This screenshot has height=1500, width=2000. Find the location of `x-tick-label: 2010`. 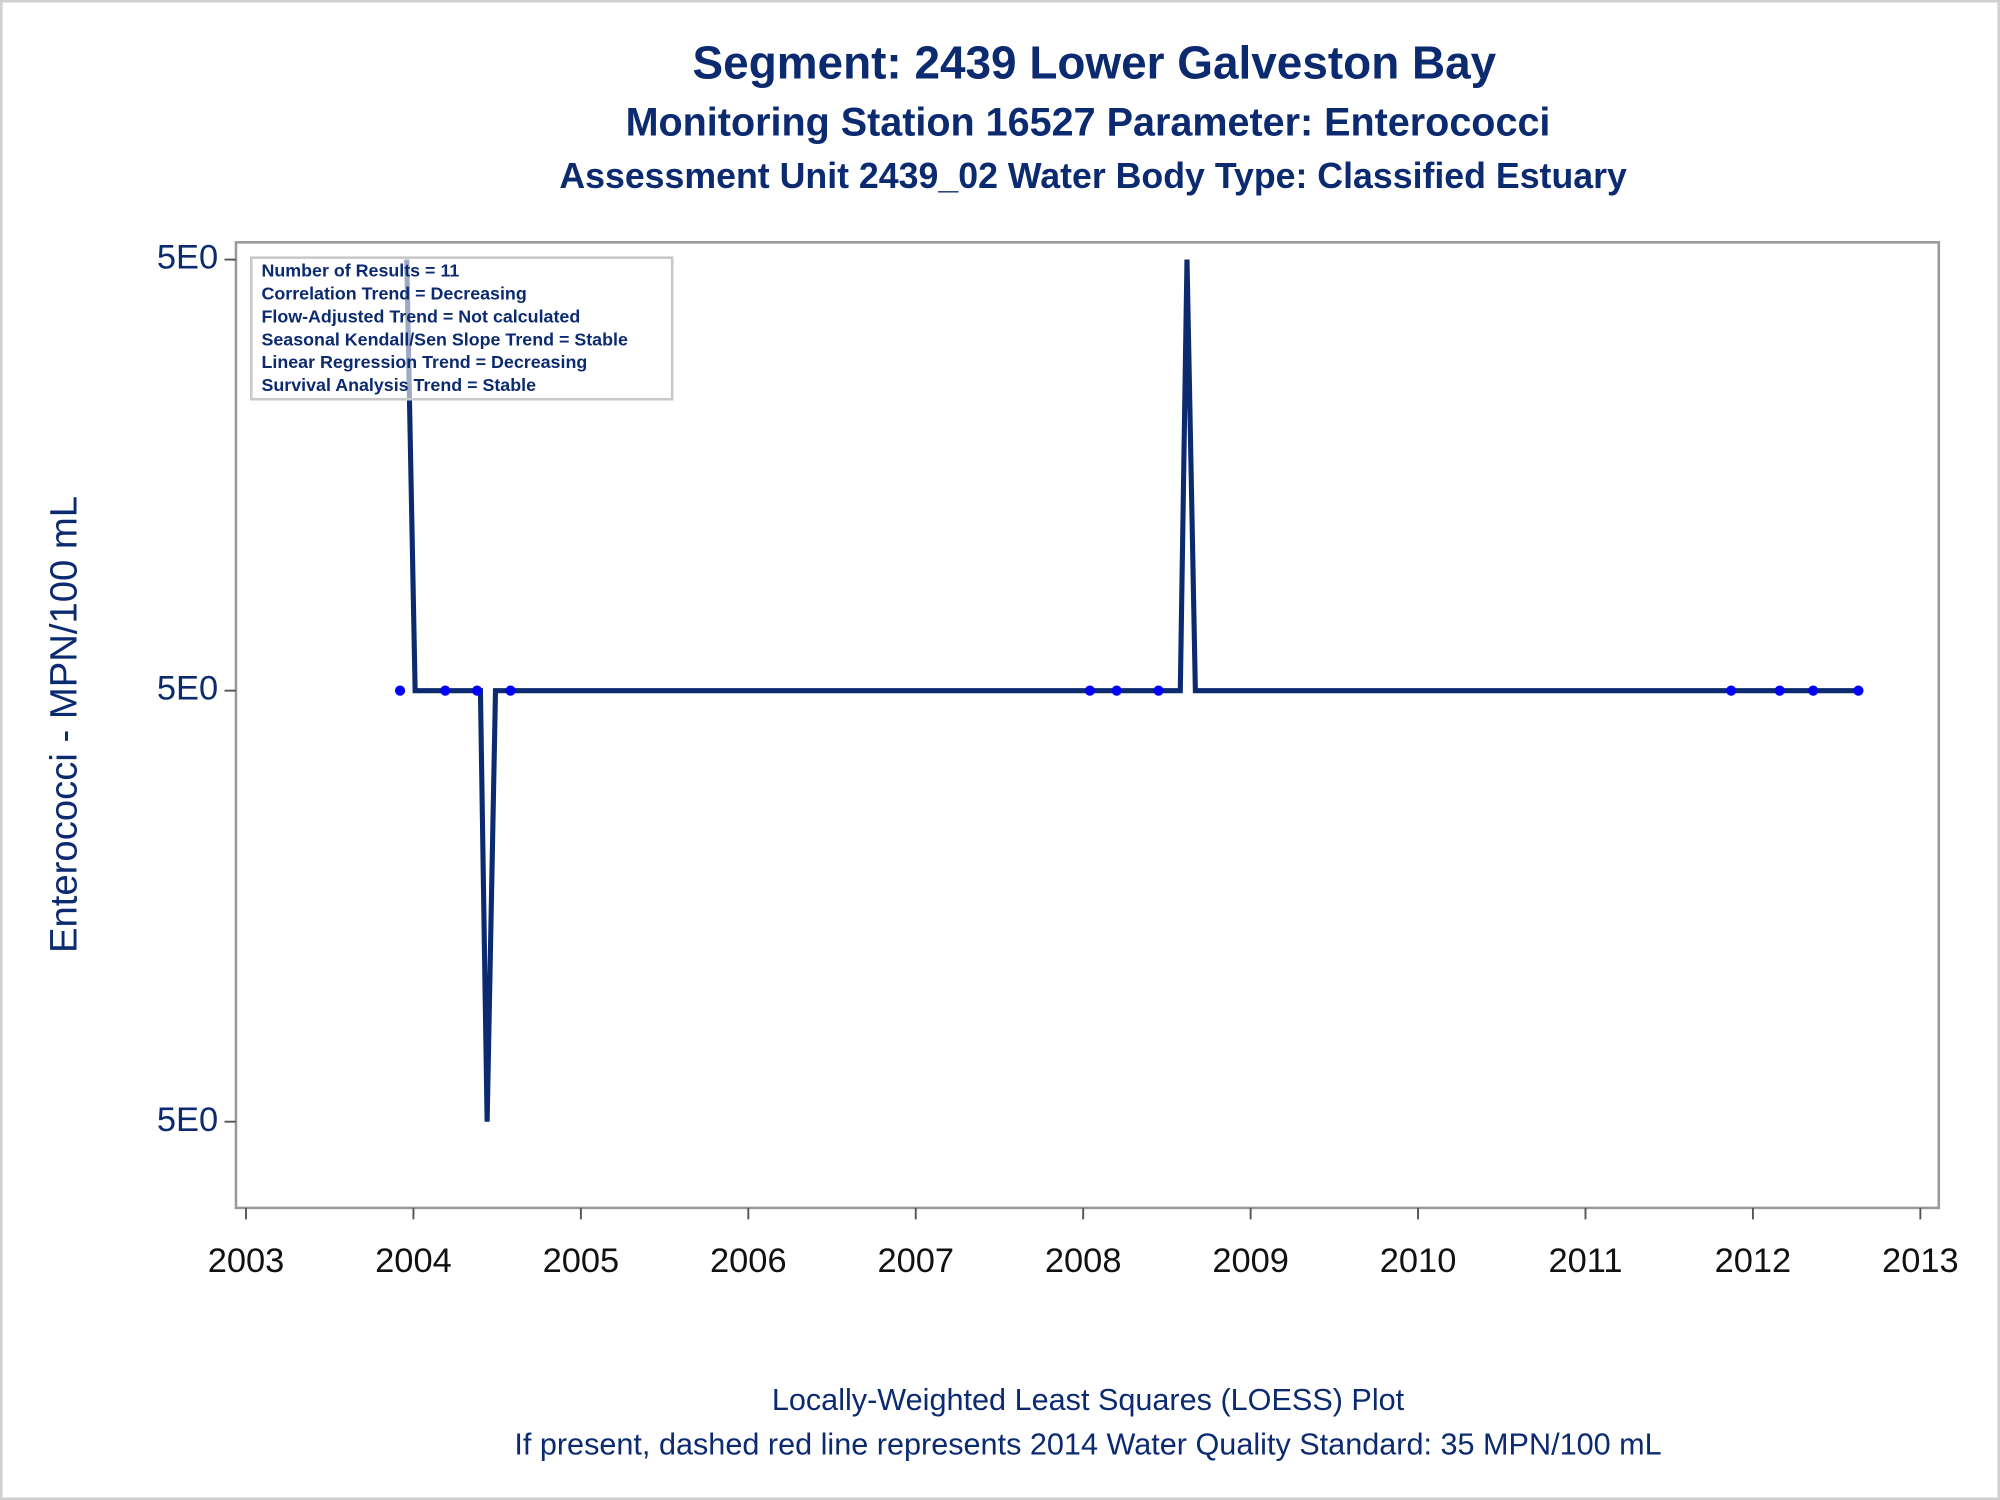

x-tick-label: 2010 is located at coordinates (1418, 1261).